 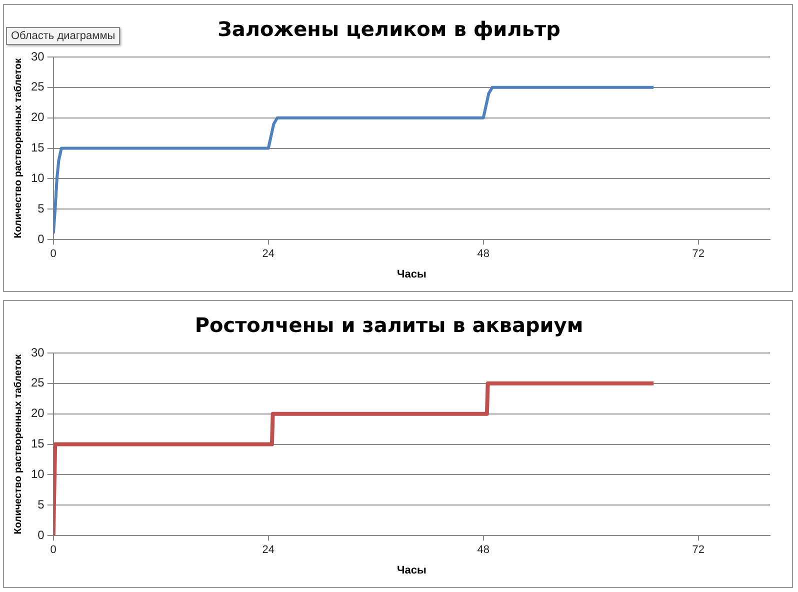 What do you see at coordinates (389, 325) in the screenshot?
I see `chart-title: Ростолчены и залиты в аквариум` at bounding box center [389, 325].